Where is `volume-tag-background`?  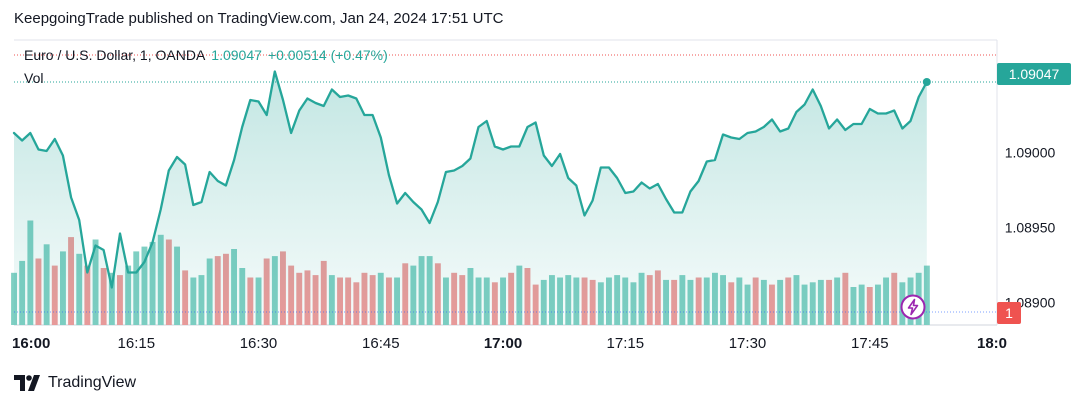
volume-tag-background is located at coordinates (1009, 313).